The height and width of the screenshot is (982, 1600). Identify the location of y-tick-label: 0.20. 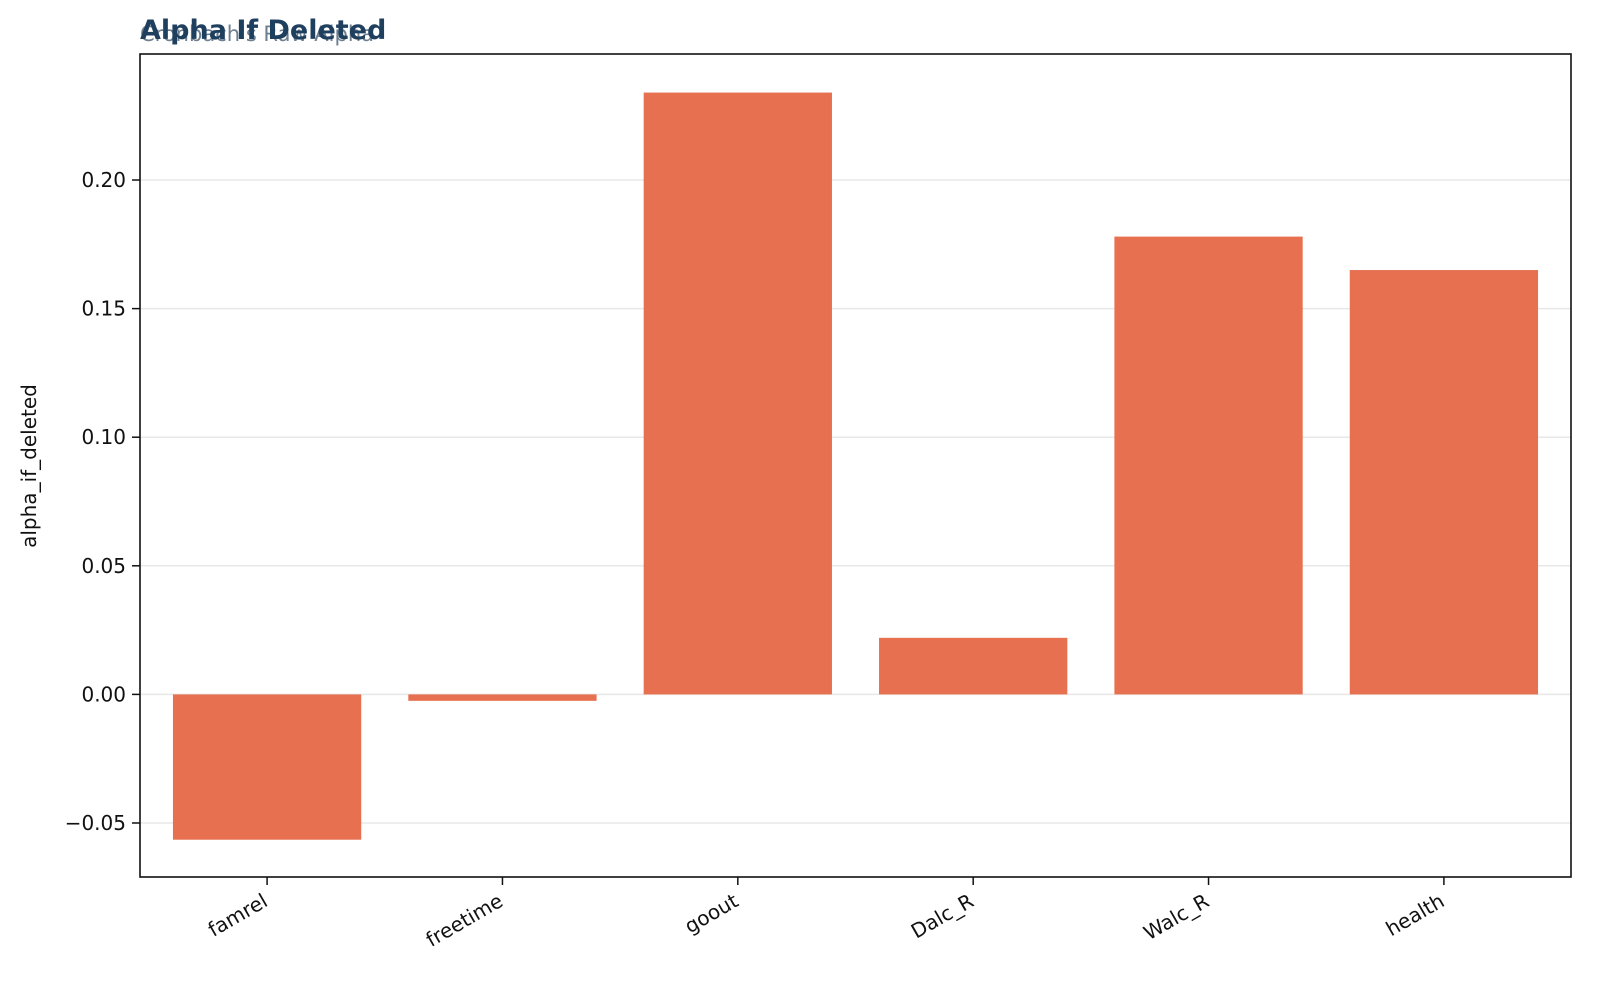
(103, 180).